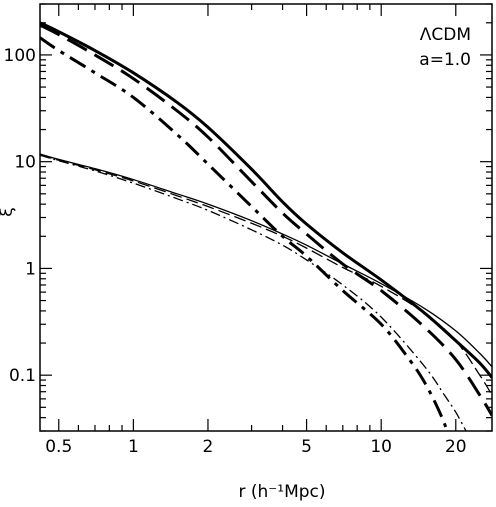 This screenshot has height=507, width=496. What do you see at coordinates (208, 447) in the screenshot?
I see `x-tick-label: 2` at bounding box center [208, 447].